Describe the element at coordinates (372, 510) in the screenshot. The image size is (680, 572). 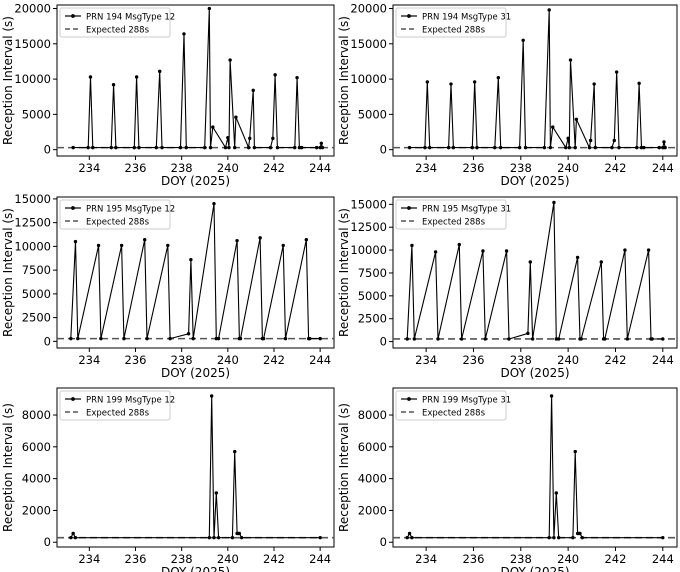
I see `y-tick-label: 2000` at that location.